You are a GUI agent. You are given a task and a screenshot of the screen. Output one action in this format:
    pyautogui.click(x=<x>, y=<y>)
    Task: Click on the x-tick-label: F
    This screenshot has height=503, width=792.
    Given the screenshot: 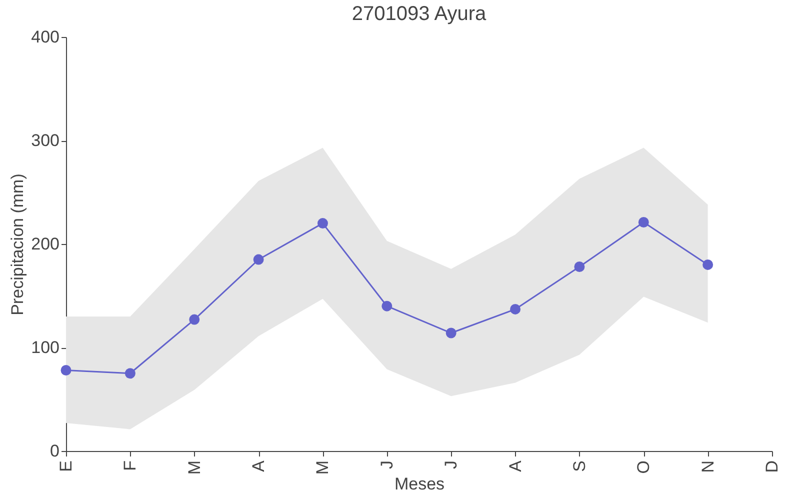 What is the action you would take?
    pyautogui.click(x=130, y=465)
    